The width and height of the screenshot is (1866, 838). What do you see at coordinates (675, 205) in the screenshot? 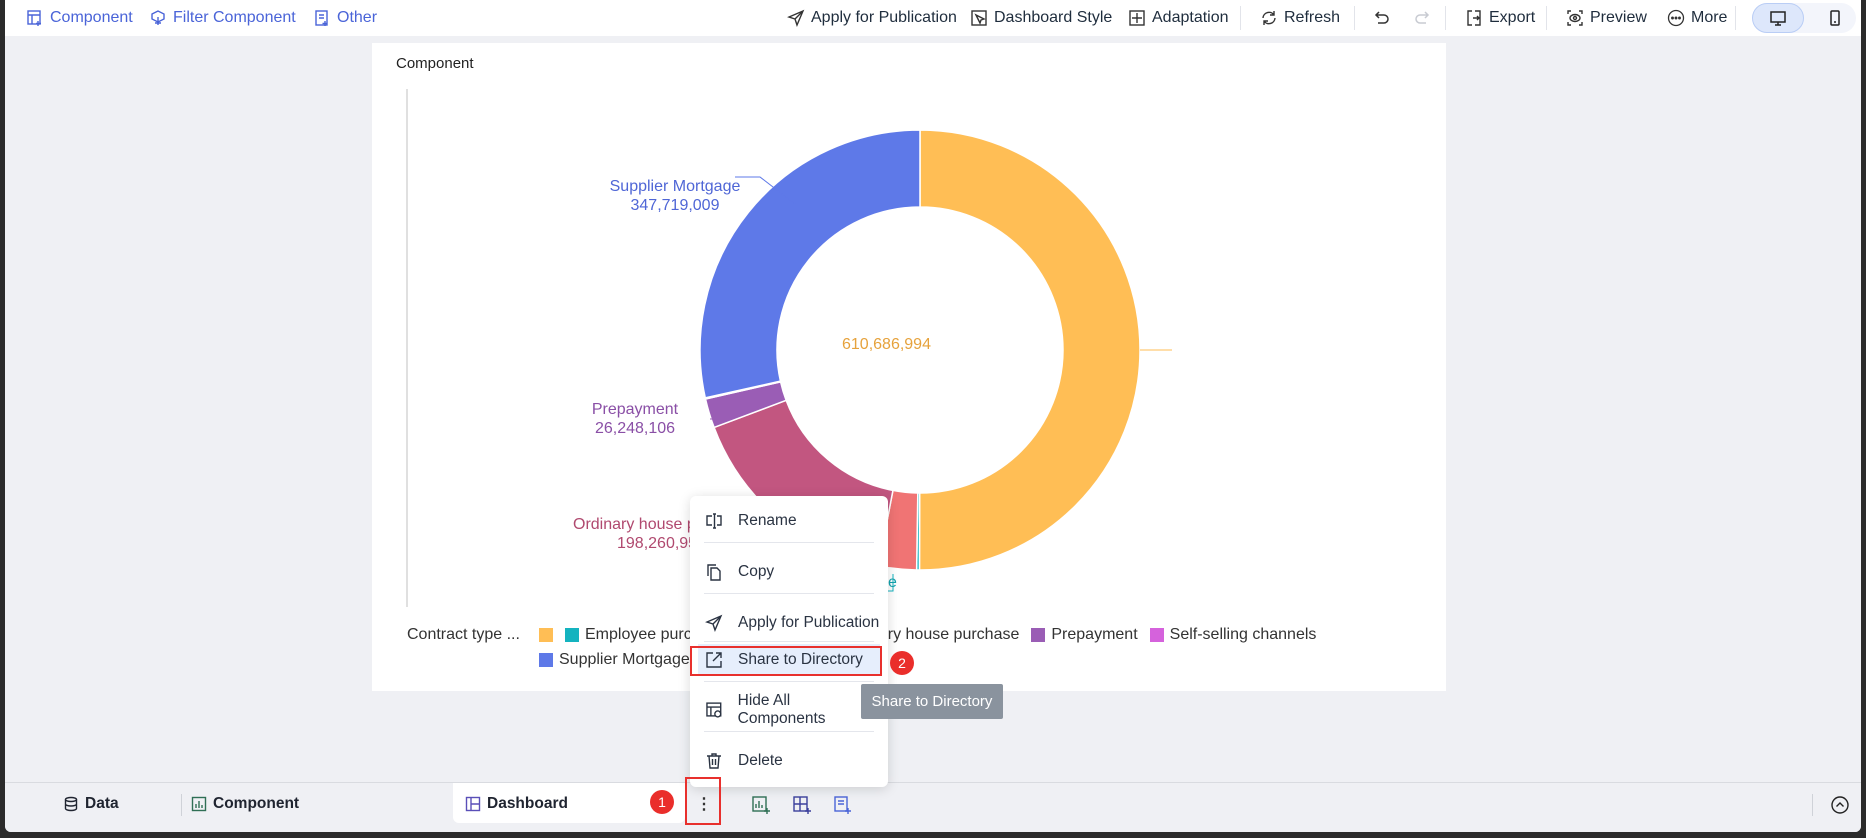
I see `slice-value: 347,719,009` at bounding box center [675, 205].